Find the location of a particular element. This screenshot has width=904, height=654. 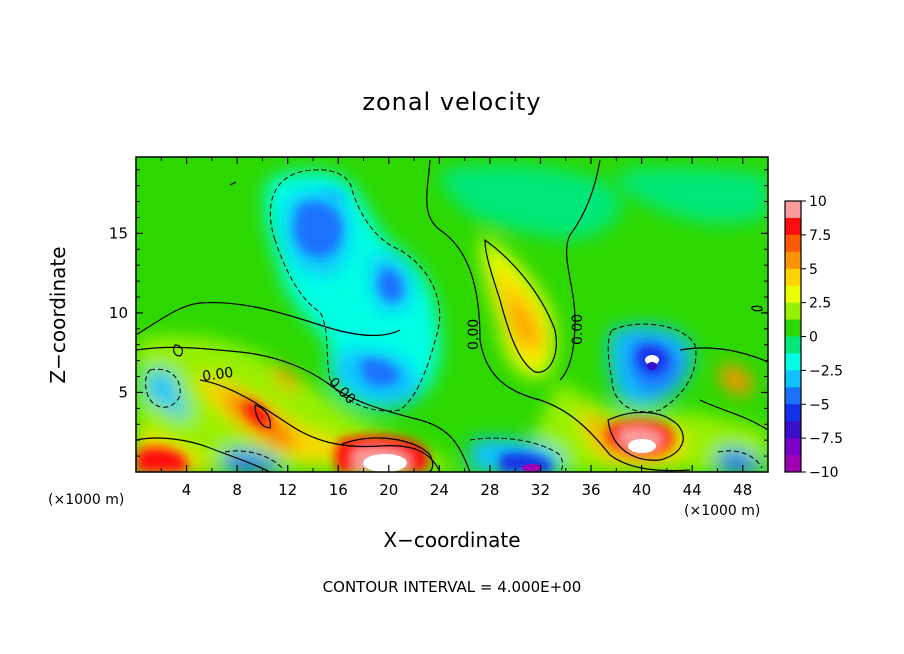

x-tick-label: 28 is located at coordinates (489, 490).